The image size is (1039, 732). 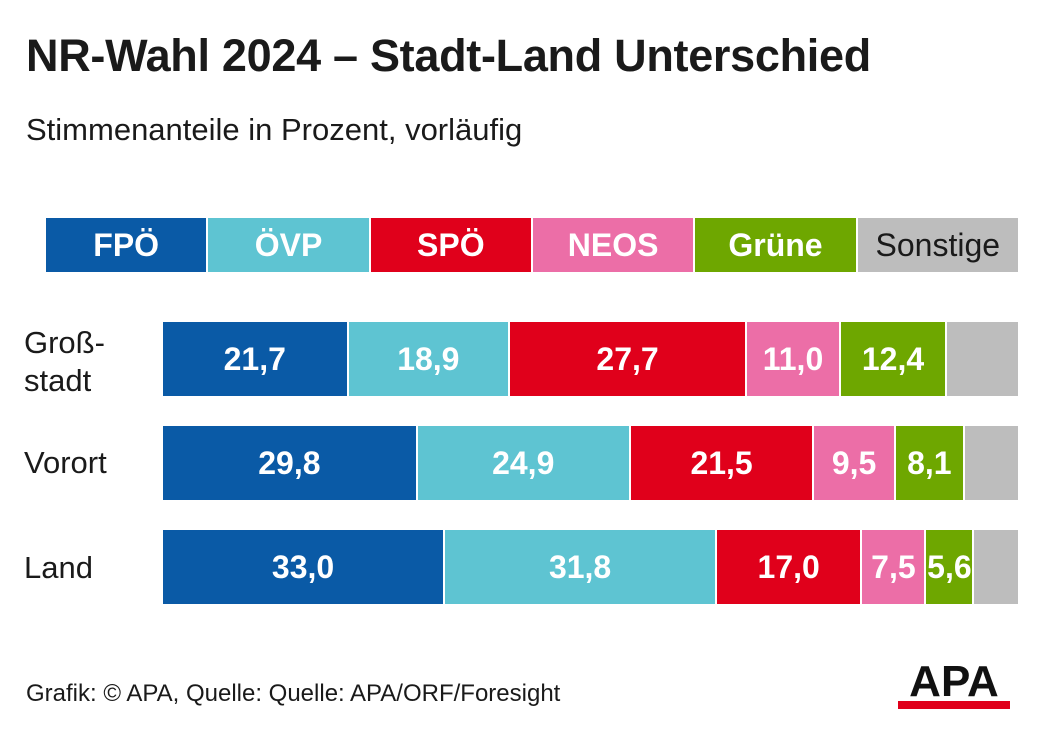 I want to click on legend: FPÖ ÖVP SPÖ NEOS Grüne Sonstige, so click(x=532, y=245).